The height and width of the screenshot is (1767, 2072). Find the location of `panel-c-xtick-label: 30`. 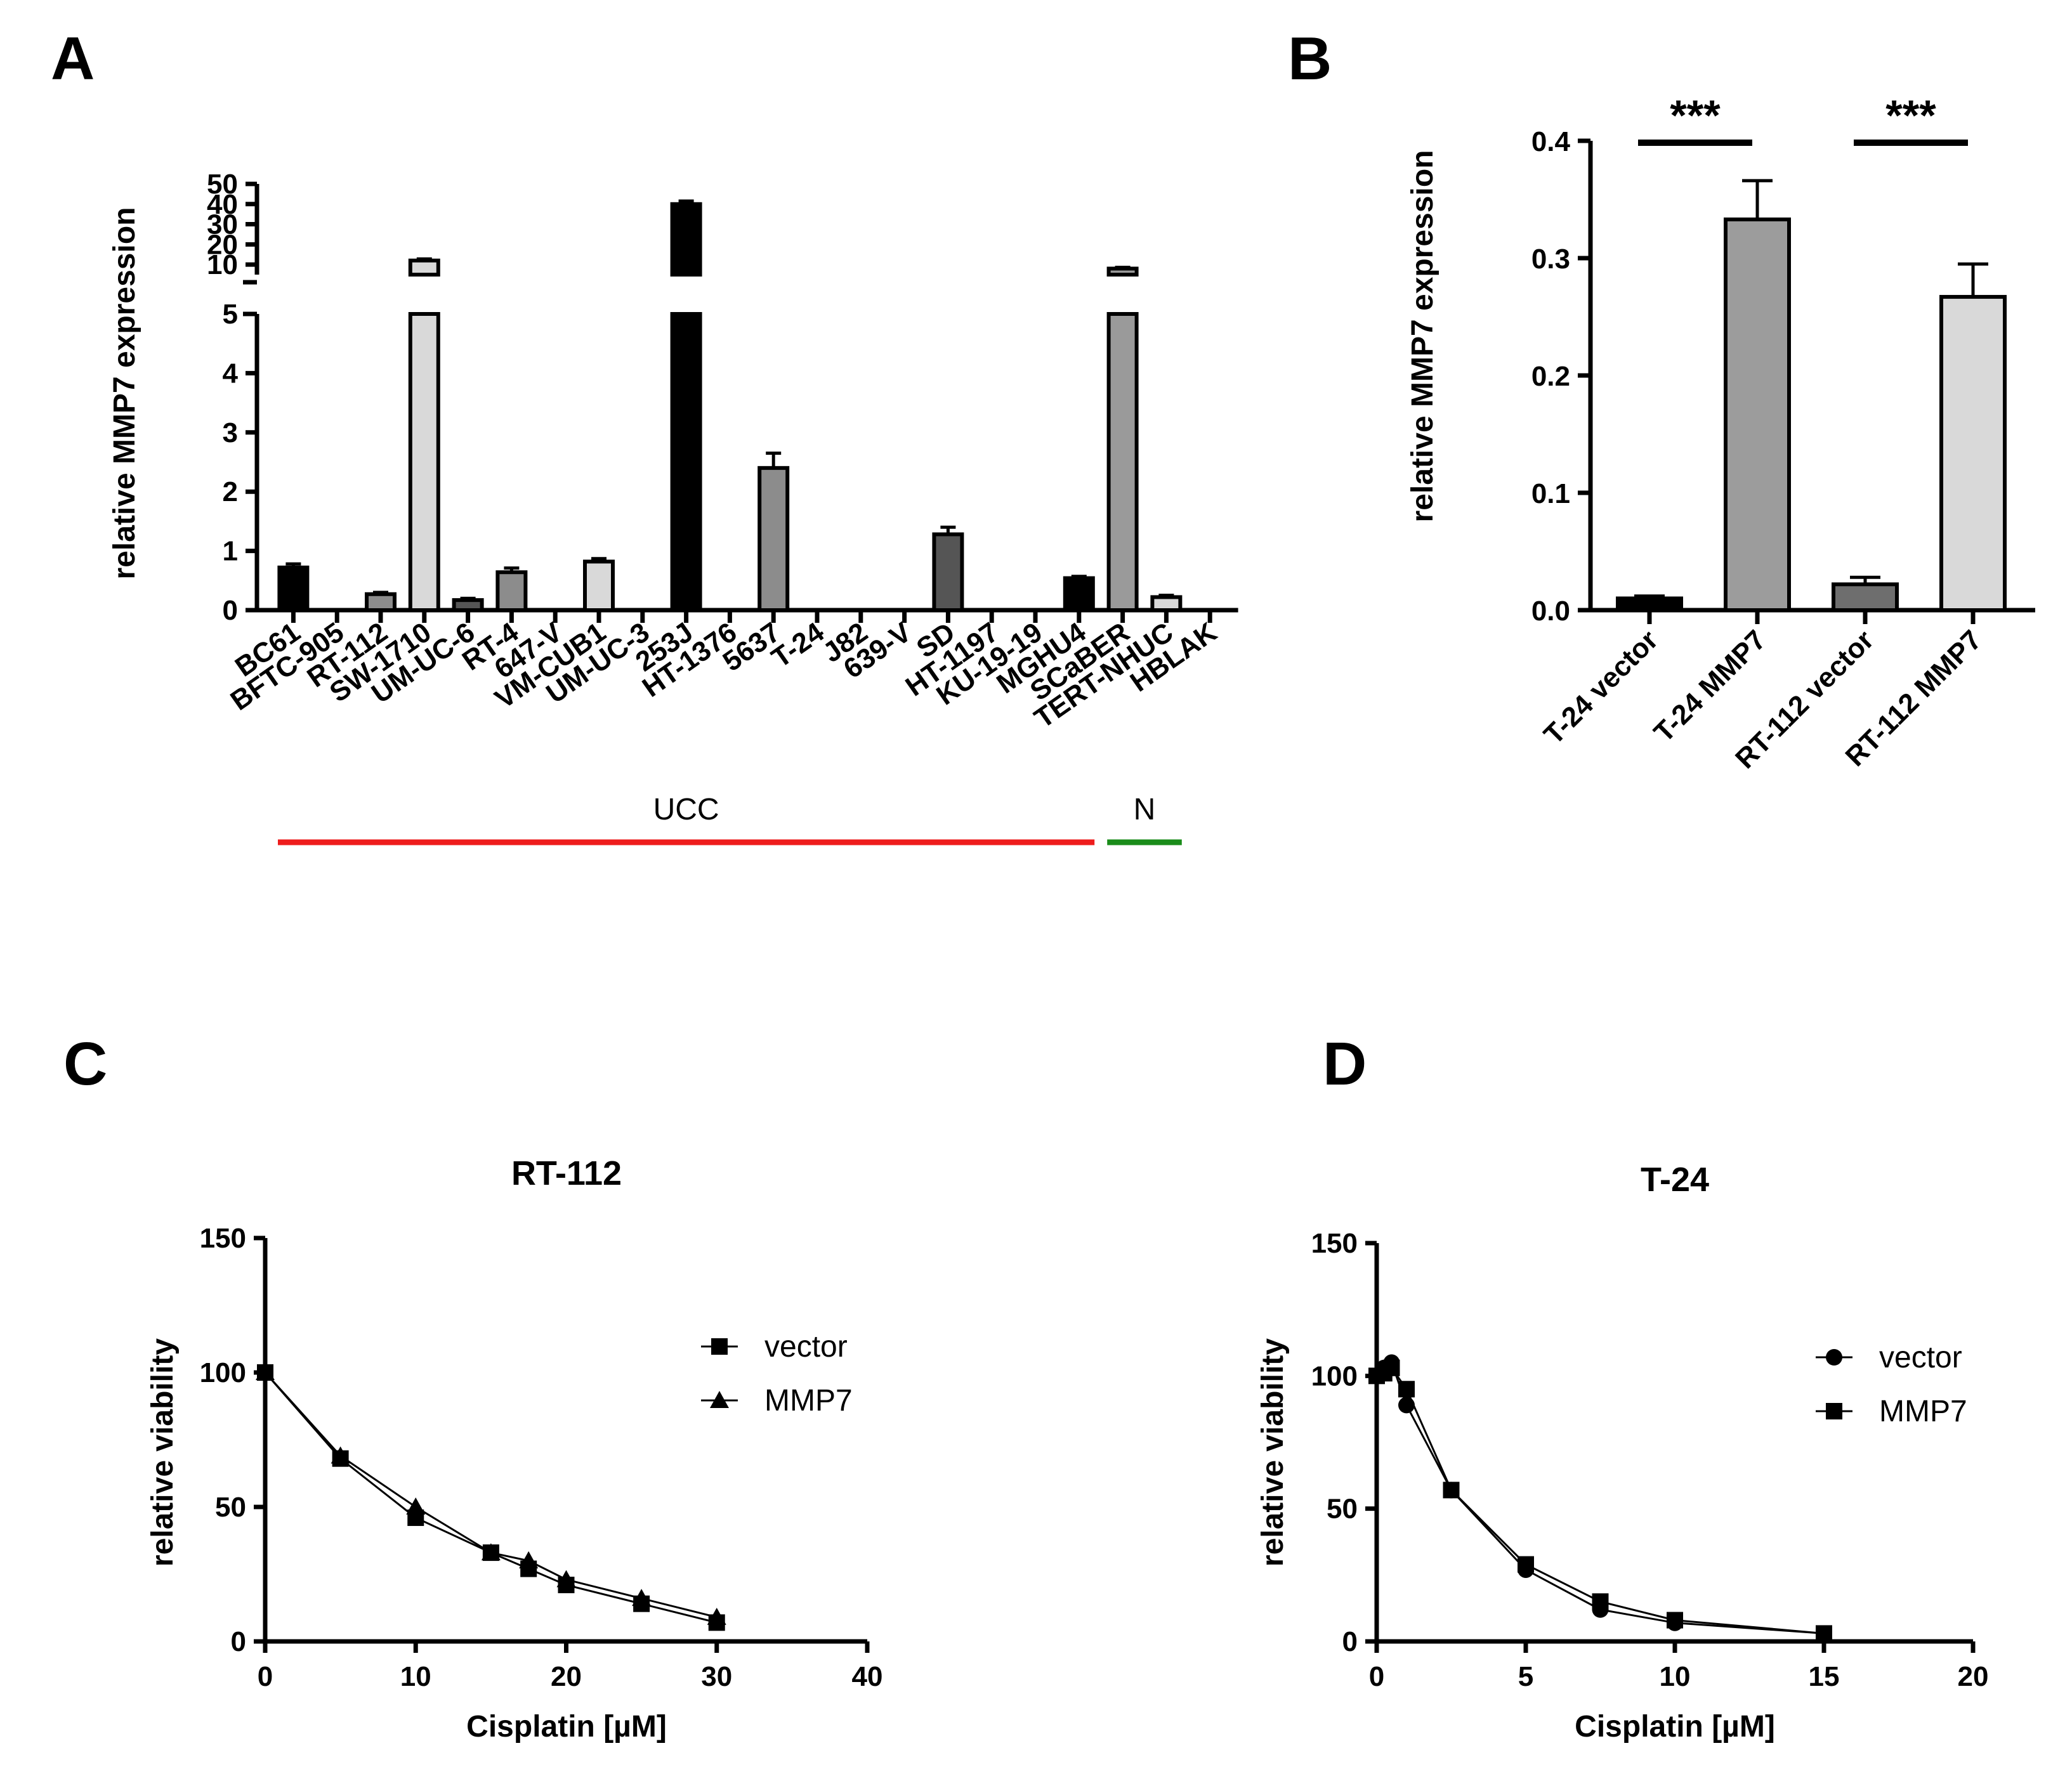

panel-c-xtick-label: 30 is located at coordinates (716, 1676).